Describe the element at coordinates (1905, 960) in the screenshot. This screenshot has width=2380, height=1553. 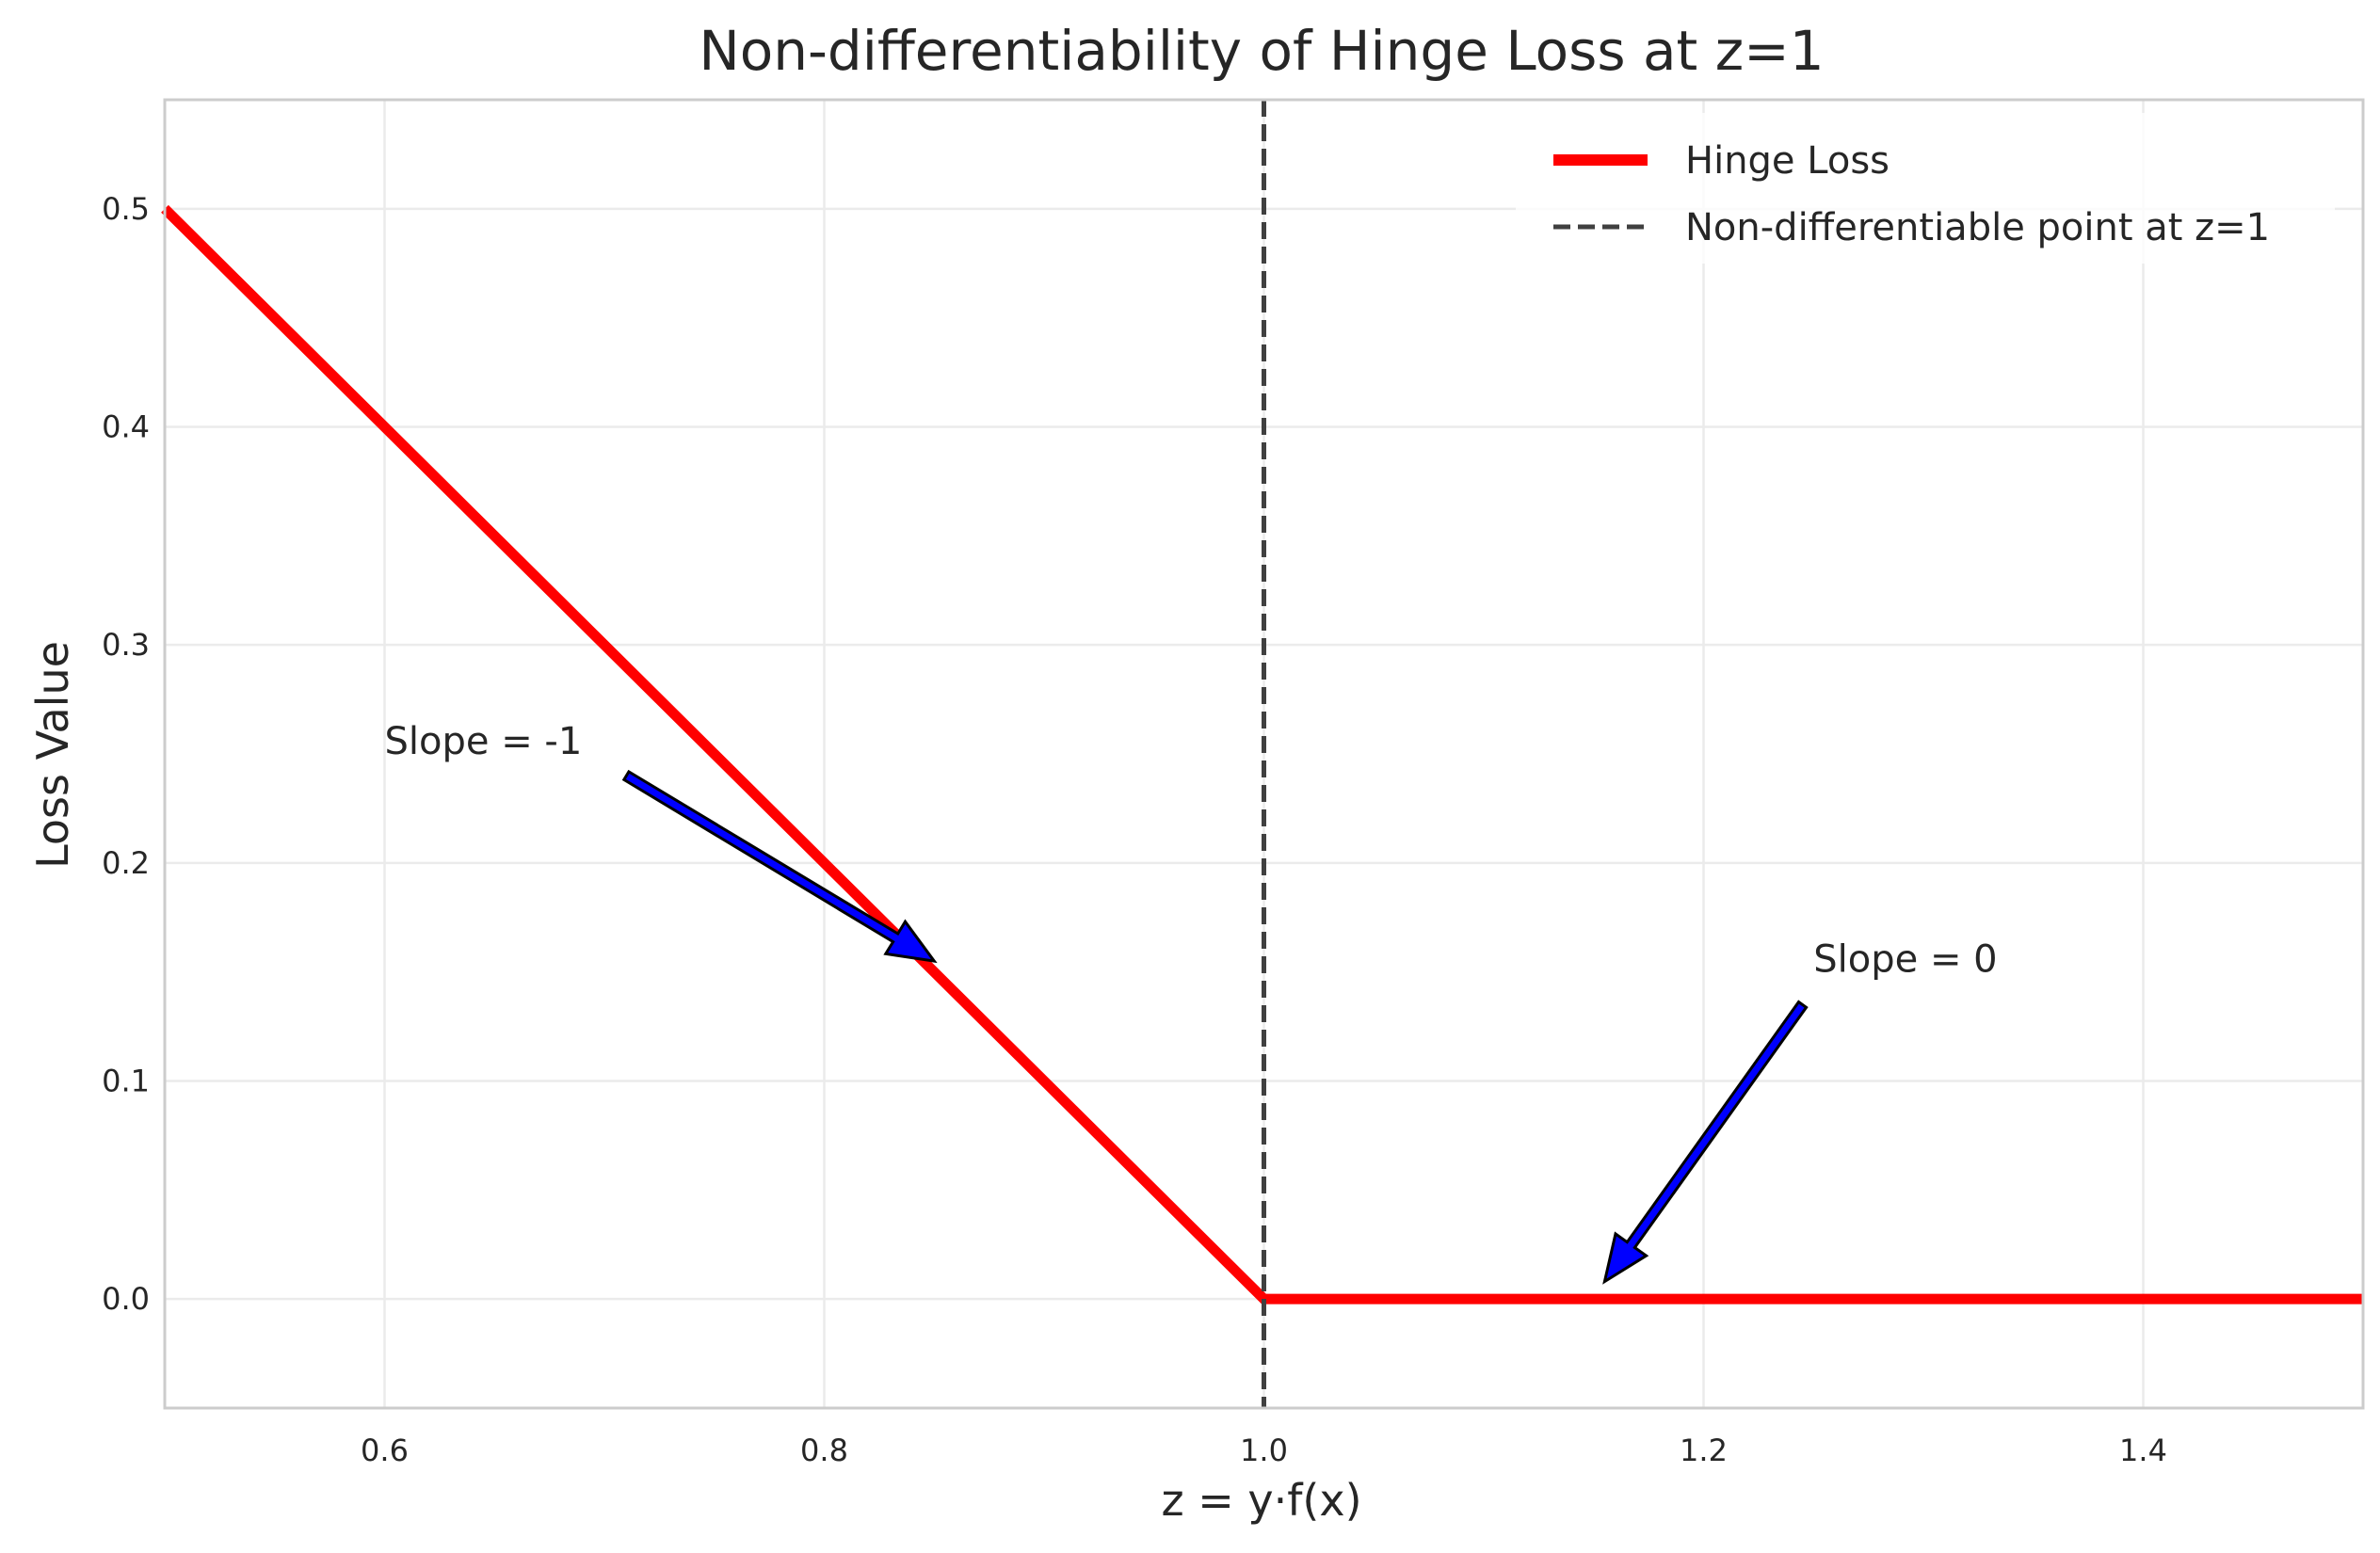
I see `annotation-label: Slope = 0` at that location.